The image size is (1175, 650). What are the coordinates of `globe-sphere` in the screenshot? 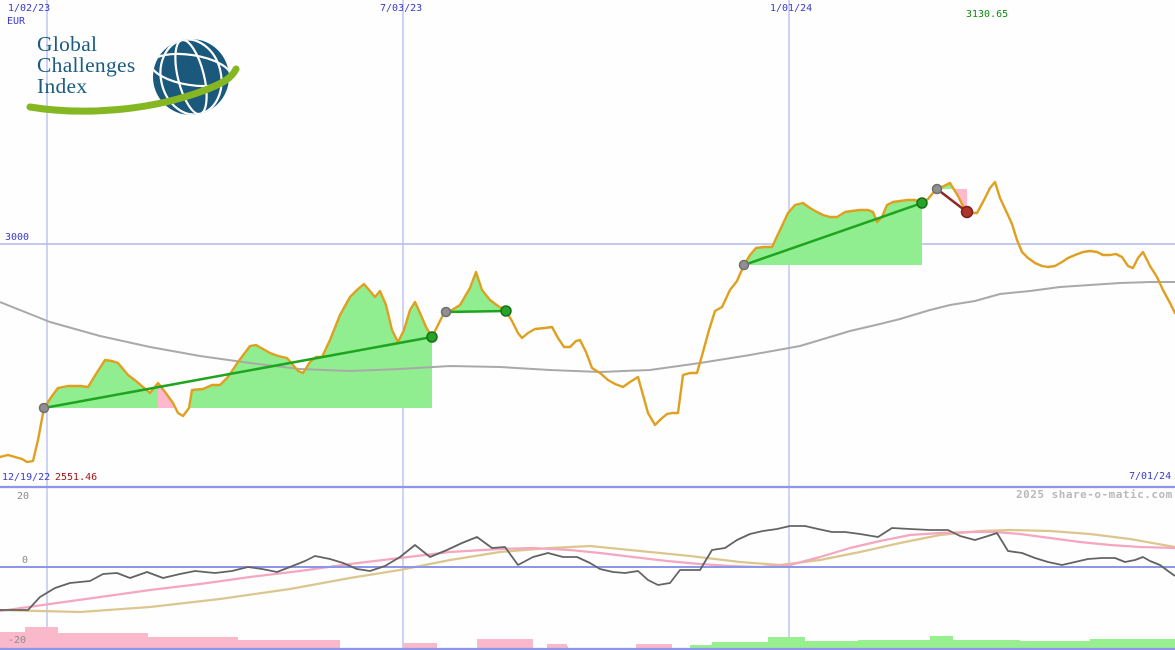 It's located at (191, 77).